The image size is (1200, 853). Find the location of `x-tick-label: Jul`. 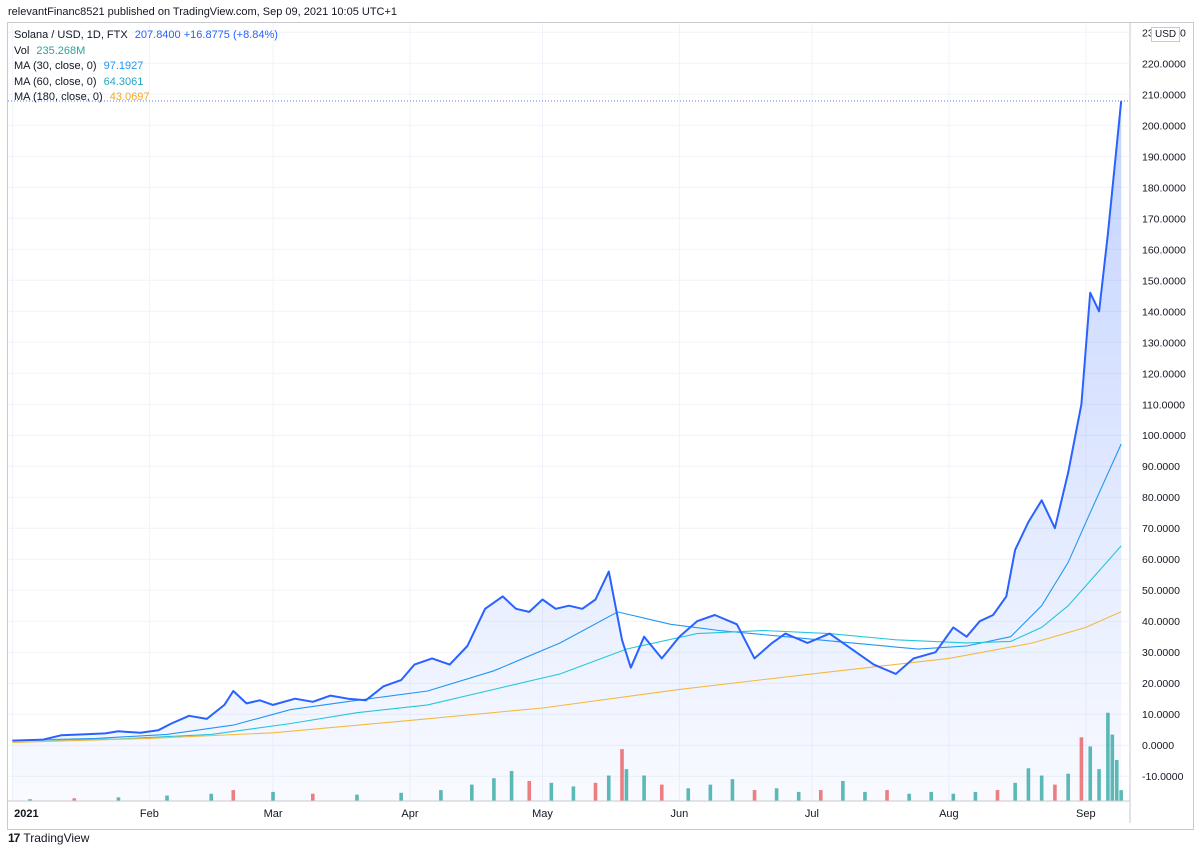

x-tick-label: Jul is located at coordinates (812, 814).